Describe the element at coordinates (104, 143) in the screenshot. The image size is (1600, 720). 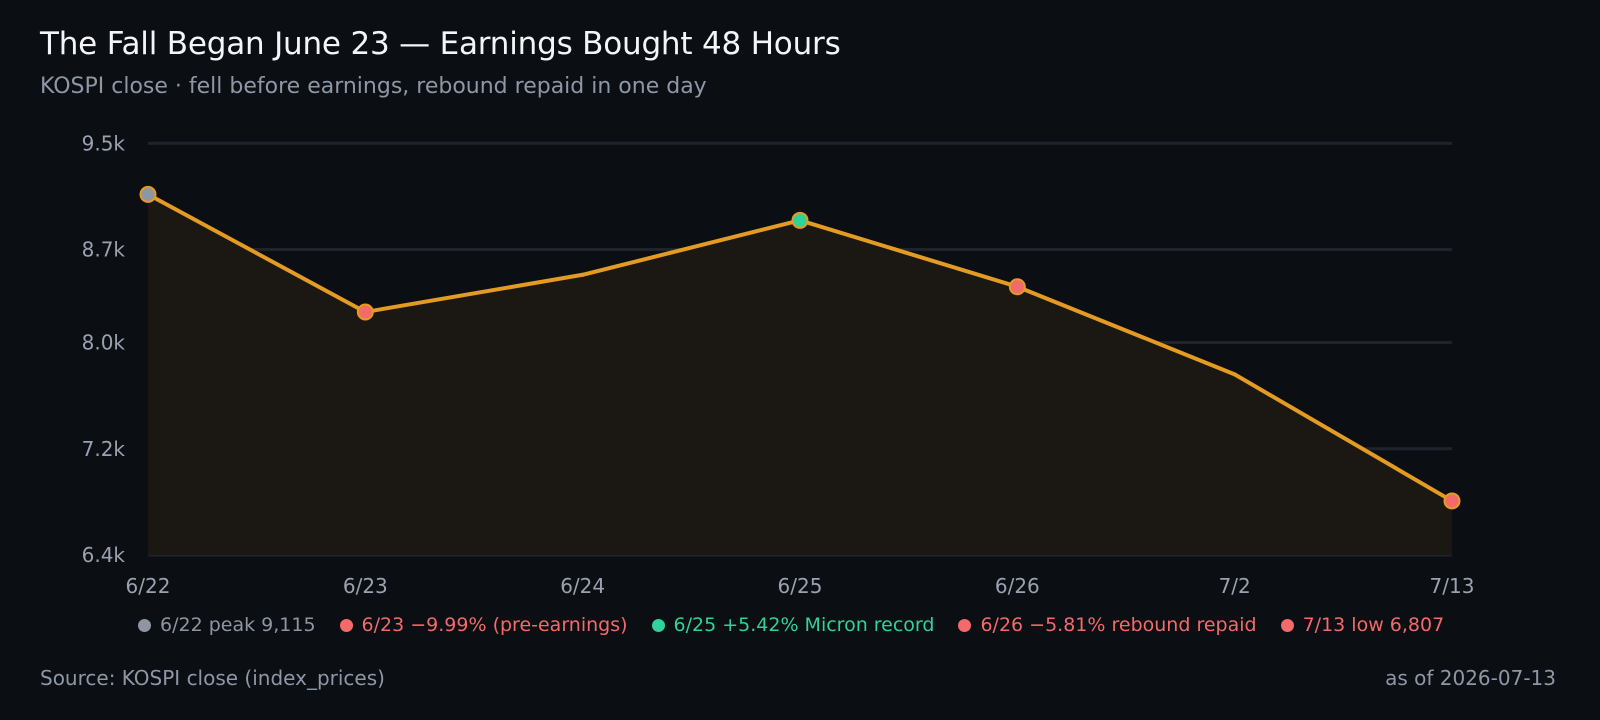
I see `y-tick-label: 9.5k` at that location.